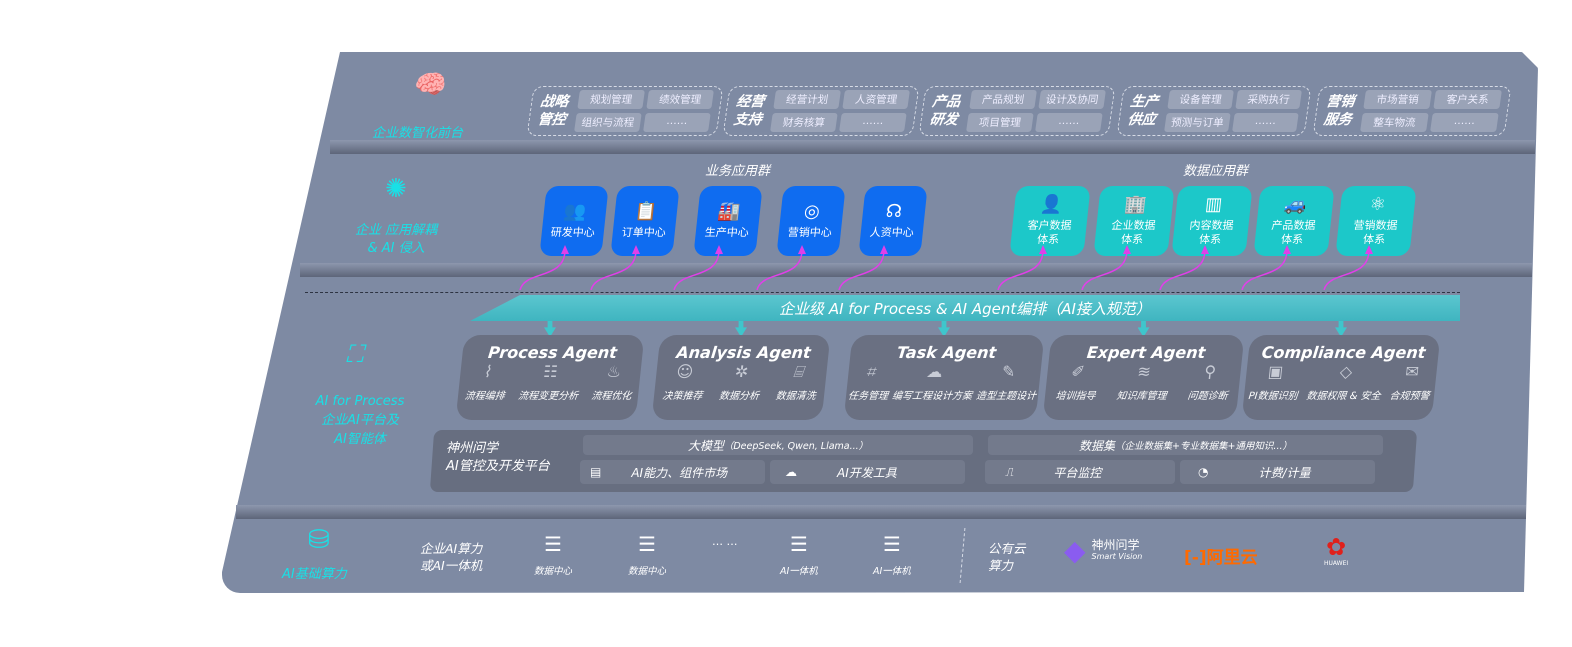 This screenshot has width=1572, height=647. I want to click on capability-label: 流程优化, so click(611, 396).